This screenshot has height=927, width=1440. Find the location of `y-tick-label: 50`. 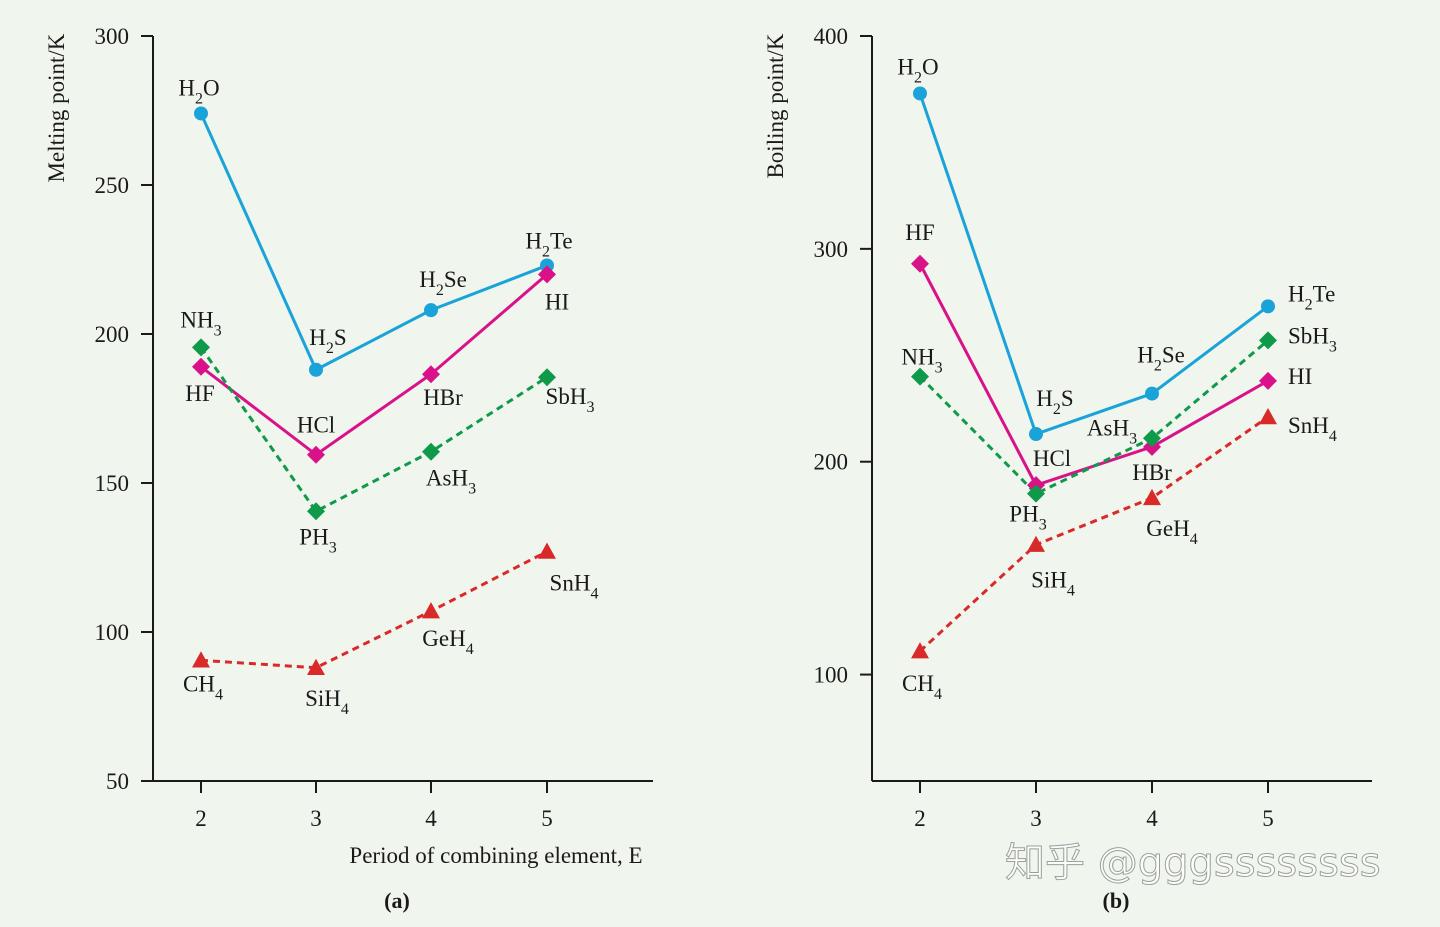

y-tick-label: 50 is located at coordinates (117, 781).